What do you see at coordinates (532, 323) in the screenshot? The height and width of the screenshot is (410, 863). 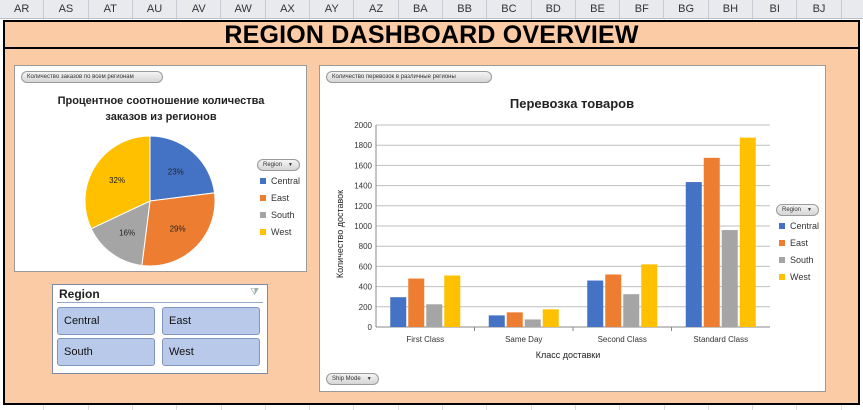 I see `bar-south-same-day` at bounding box center [532, 323].